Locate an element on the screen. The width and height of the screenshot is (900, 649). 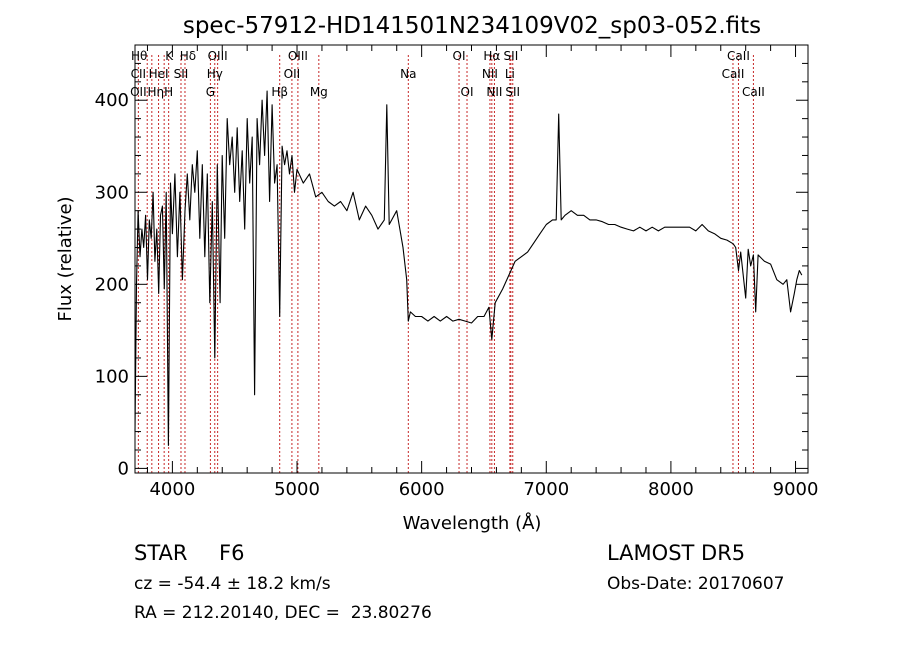
survey-label: LAMOST DR5 is located at coordinates (676, 553).